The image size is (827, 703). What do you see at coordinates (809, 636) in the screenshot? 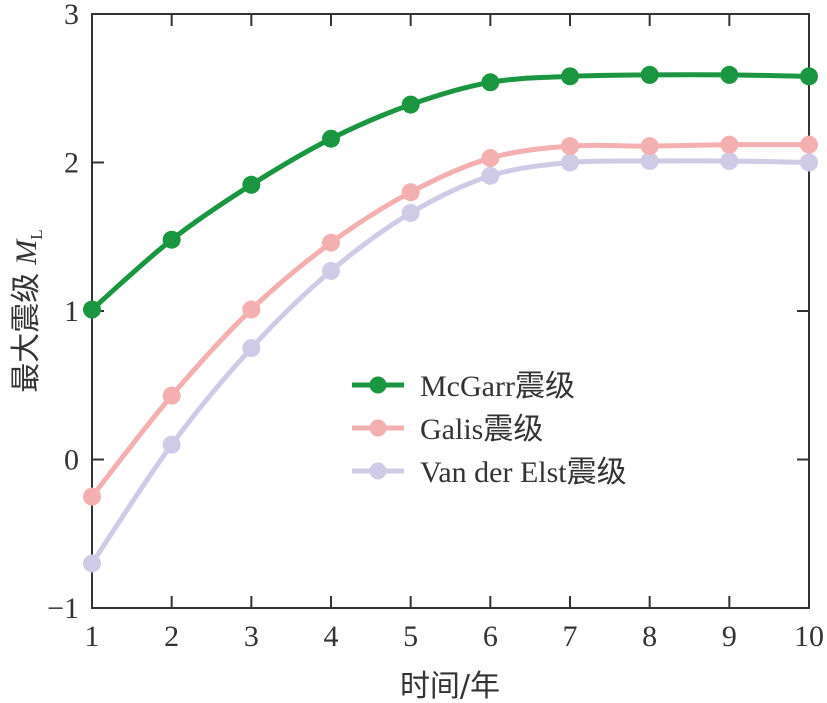
I see `x-tick-label: 10` at bounding box center [809, 636].